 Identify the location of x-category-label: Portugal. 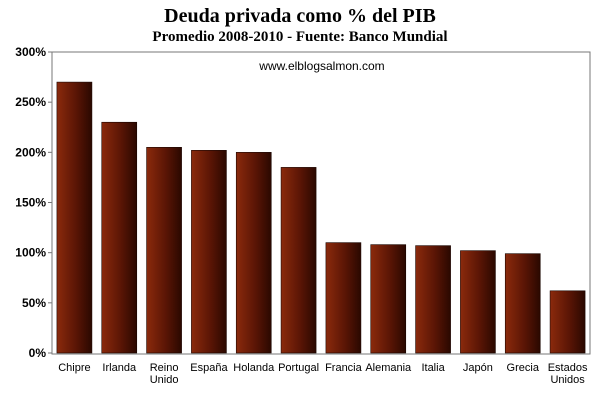
(298, 368).